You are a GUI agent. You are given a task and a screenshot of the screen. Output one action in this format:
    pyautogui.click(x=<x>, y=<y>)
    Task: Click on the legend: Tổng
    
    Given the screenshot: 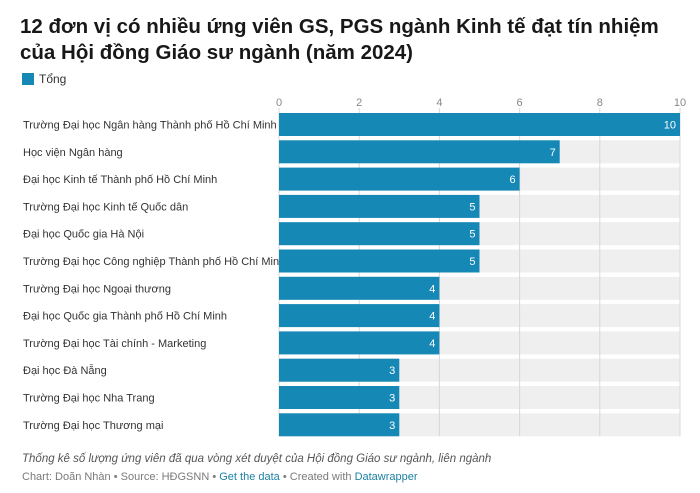 What is the action you would take?
    pyautogui.click(x=44, y=79)
    